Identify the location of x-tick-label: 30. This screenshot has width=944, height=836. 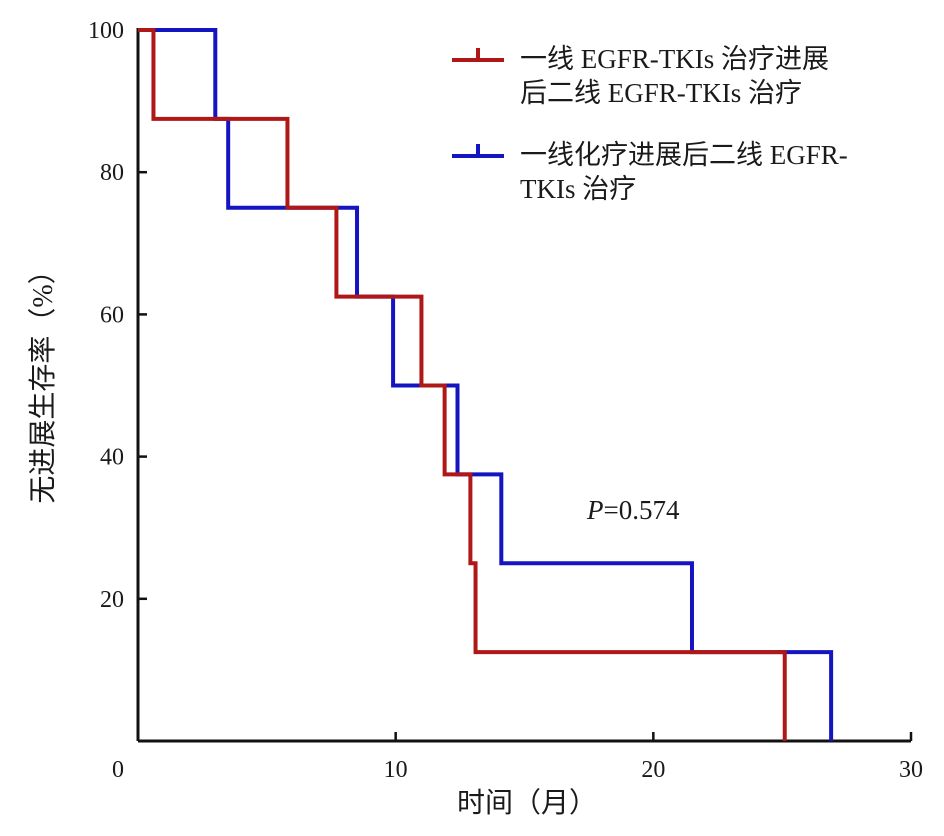
(911, 770).